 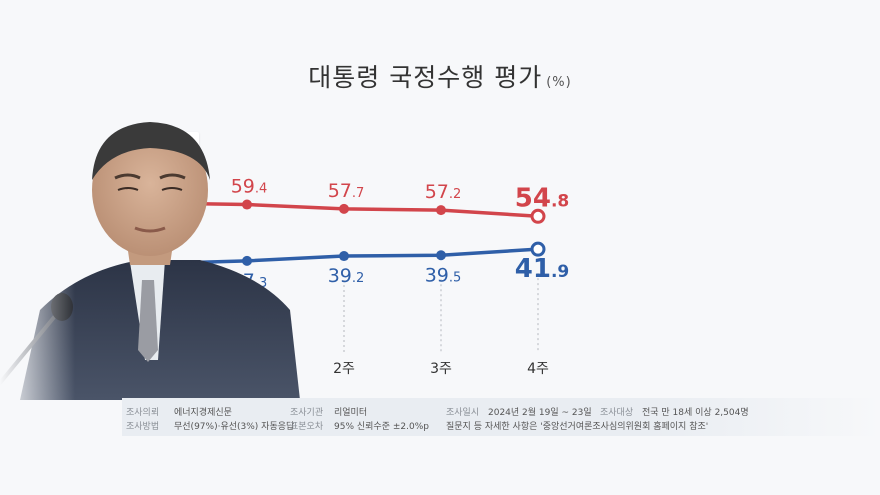 What do you see at coordinates (346, 276) in the screenshot?
I see `positive-data-label: 39.2` at bounding box center [346, 276].